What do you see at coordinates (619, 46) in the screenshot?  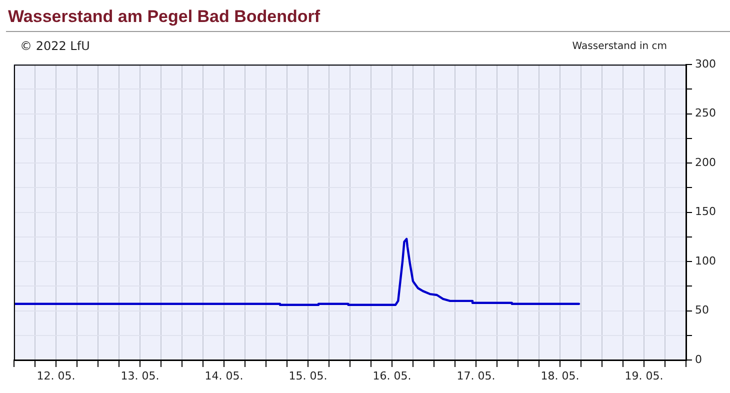 I see `y-axis-title: Wasserstand in cm` at bounding box center [619, 46].